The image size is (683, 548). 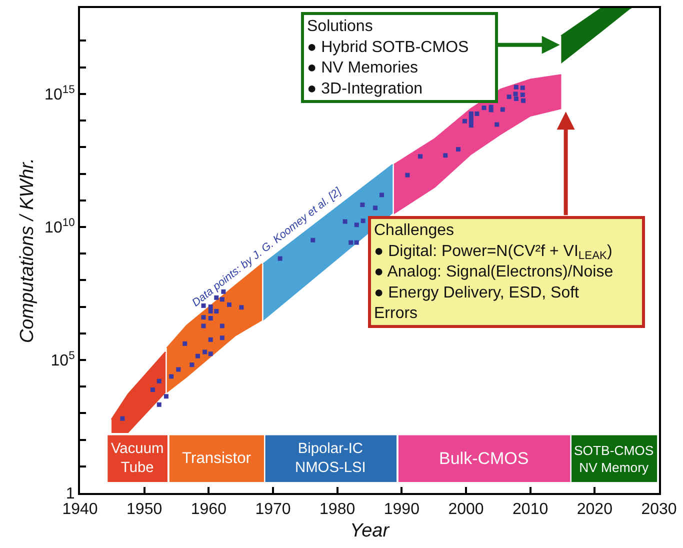 What do you see at coordinates (137, 458) in the screenshot?
I see `band-label: Vacuum Tube` at bounding box center [137, 458].